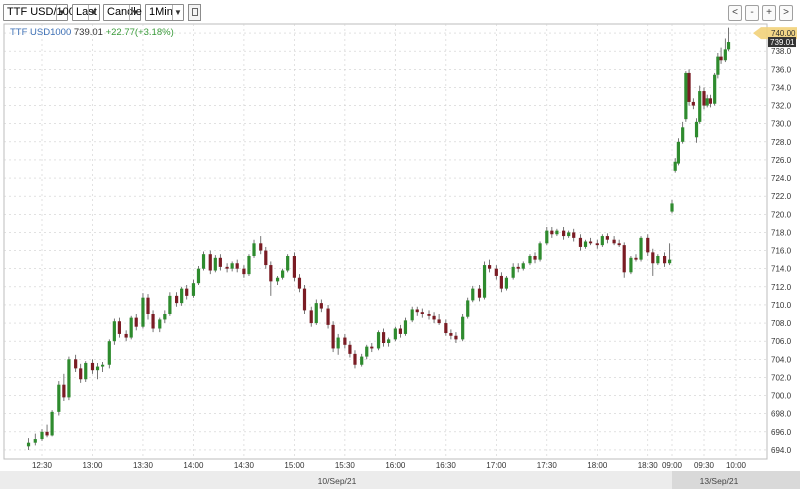  What do you see at coordinates (39, 12) in the screenshot?
I see `symbol-select: TTF USD/100 ▼` at bounding box center [39, 12].